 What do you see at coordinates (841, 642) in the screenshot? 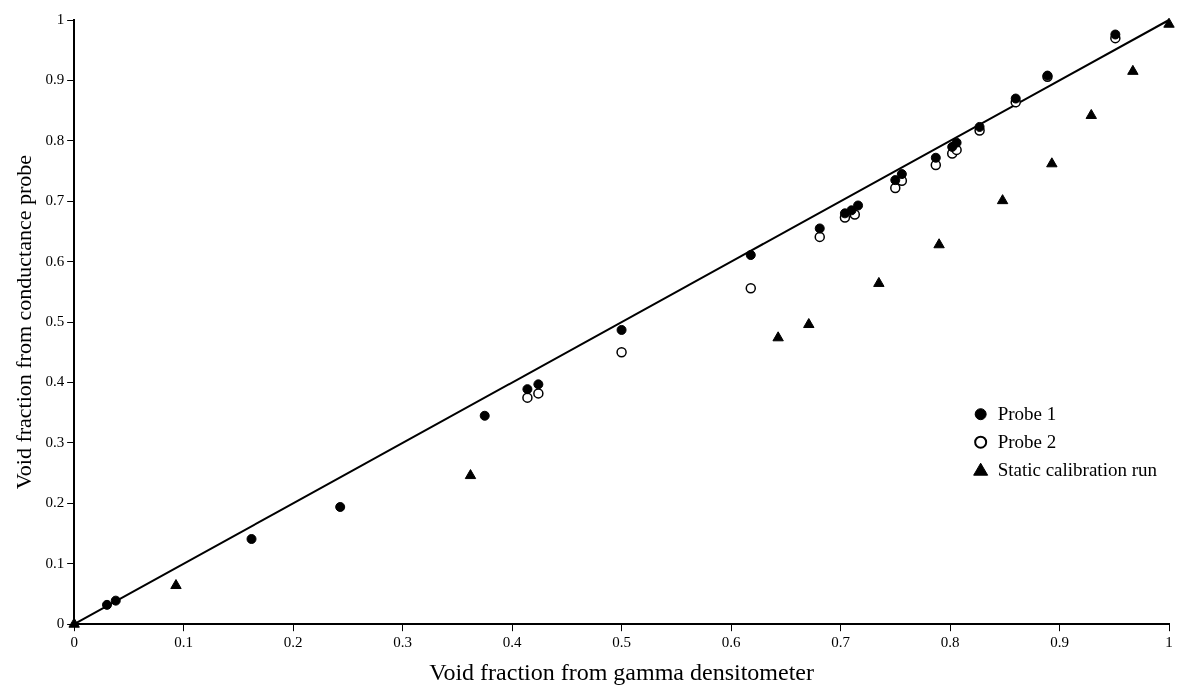
I see `x-tick-label: 0.7` at bounding box center [841, 642].